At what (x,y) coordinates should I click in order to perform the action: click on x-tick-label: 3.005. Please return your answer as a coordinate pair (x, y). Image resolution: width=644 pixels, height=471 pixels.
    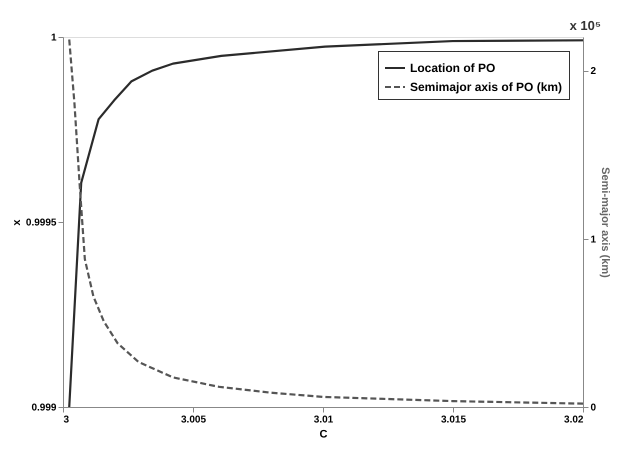
    Looking at the image, I should click on (193, 420).